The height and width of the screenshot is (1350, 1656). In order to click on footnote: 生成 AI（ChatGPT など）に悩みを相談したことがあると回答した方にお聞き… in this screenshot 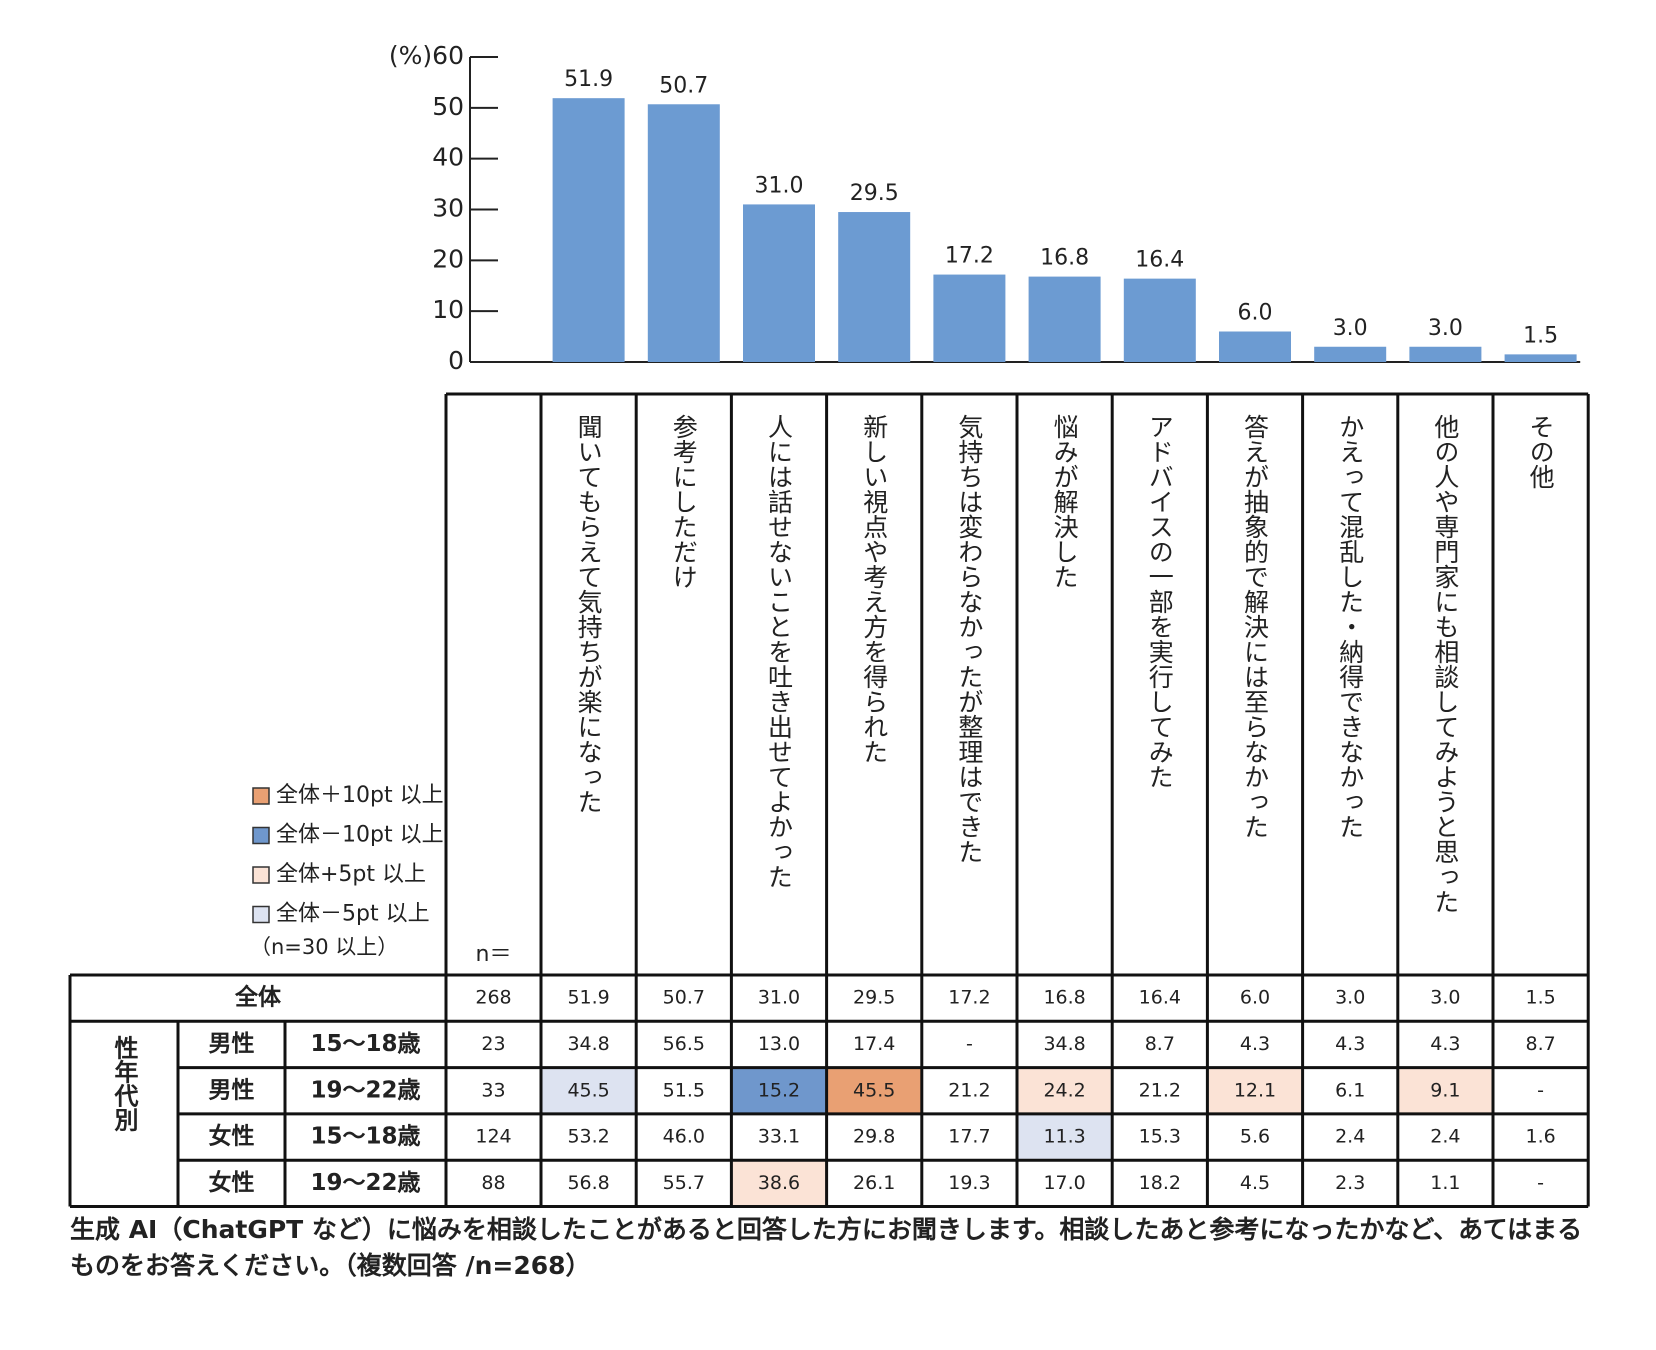, I will do `click(826, 1247)`.